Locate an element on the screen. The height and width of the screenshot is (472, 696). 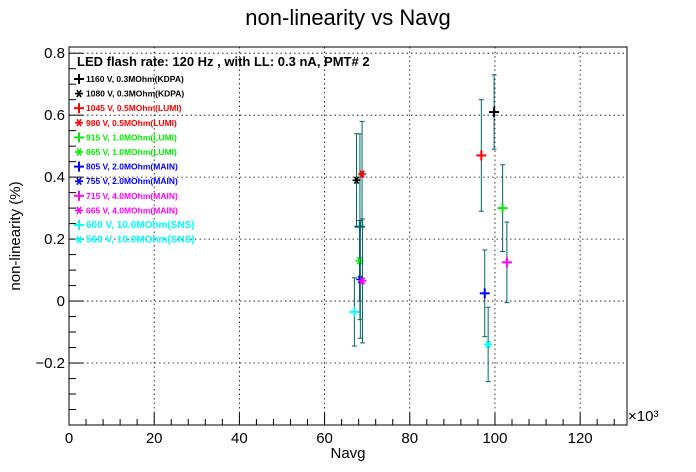
legend-label: 665 V, 4.0MOhm(MAIN) is located at coordinates (132, 210).